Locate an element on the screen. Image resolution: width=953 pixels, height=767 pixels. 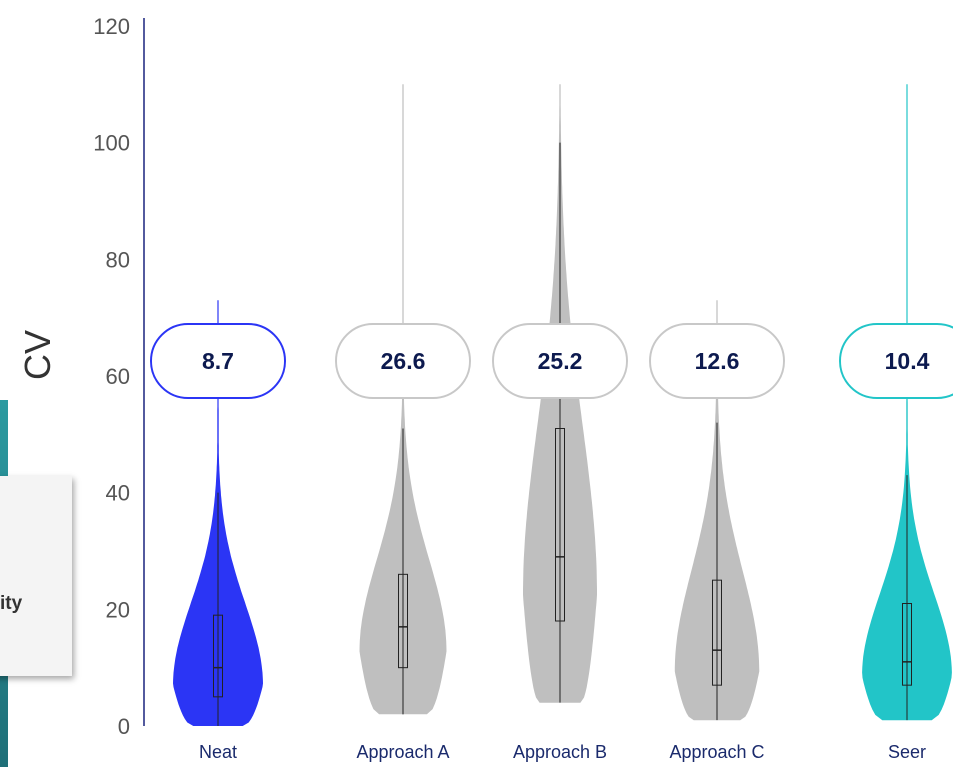
category-label: Approach B is located at coordinates (560, 752).